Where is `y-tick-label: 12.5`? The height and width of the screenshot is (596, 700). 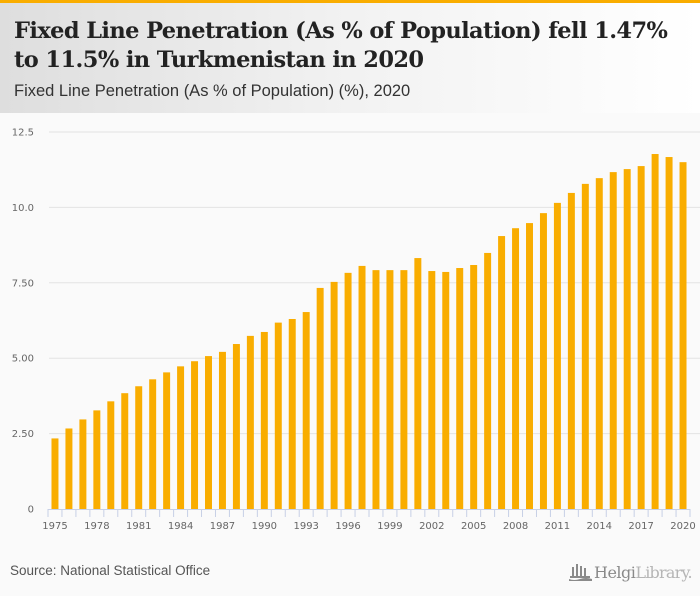
y-tick-label: 12.5 is located at coordinates (23, 133).